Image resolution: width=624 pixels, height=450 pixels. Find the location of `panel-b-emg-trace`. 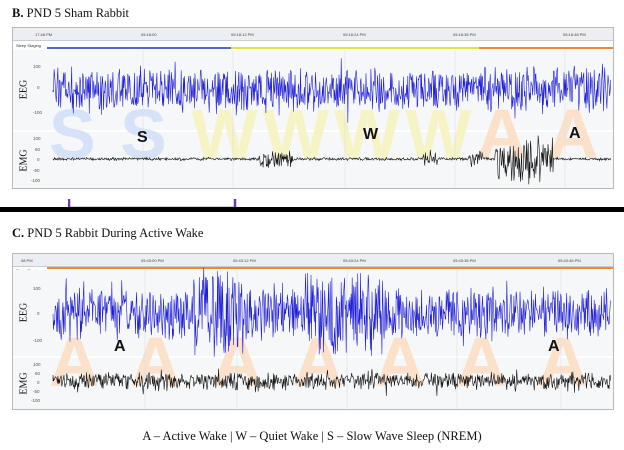

panel-b-emg-trace is located at coordinates (331, 160).